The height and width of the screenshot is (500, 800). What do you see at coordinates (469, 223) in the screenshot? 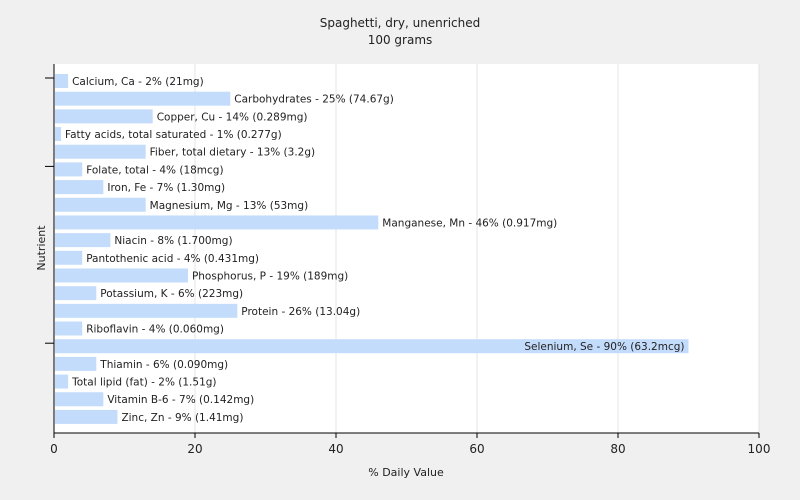
I see `bar-label: Manganese, Mn - 46% (0.917mg)` at bounding box center [469, 223].